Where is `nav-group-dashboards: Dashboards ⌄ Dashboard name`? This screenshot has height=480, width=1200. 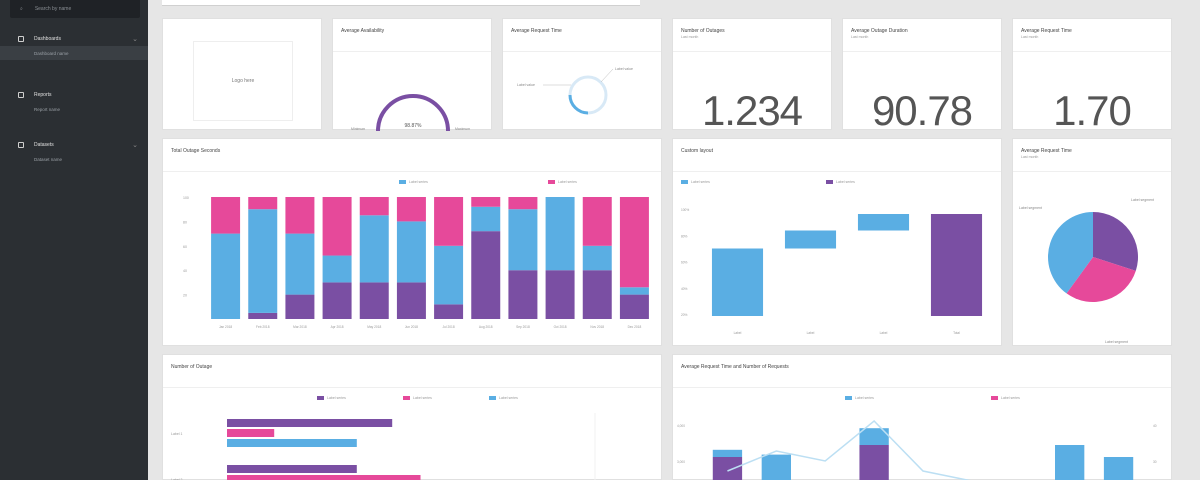
nav-group-dashboards: Dashboards ⌄ Dashboard name is located at coordinates (74, 46).